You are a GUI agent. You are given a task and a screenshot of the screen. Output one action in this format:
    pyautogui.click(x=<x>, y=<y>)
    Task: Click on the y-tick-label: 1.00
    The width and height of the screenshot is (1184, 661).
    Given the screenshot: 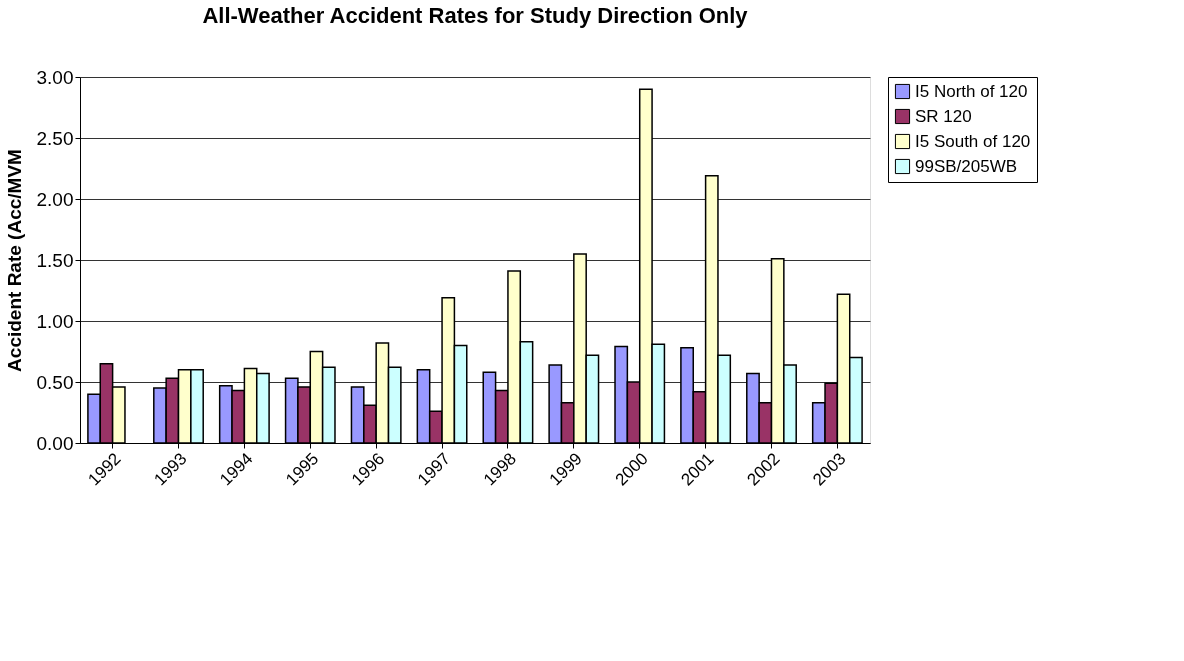 What is the action you would take?
    pyautogui.click(x=55, y=321)
    